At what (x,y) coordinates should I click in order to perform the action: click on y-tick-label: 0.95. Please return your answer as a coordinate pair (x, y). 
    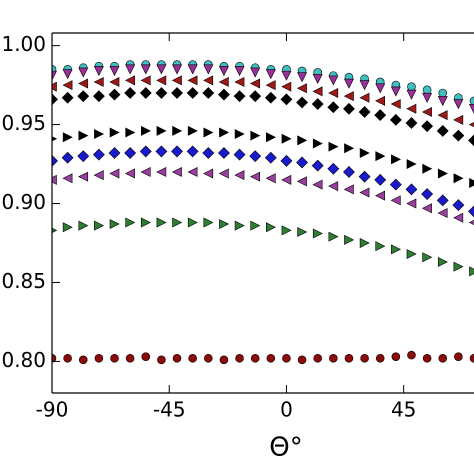
    Looking at the image, I should click on (23, 123).